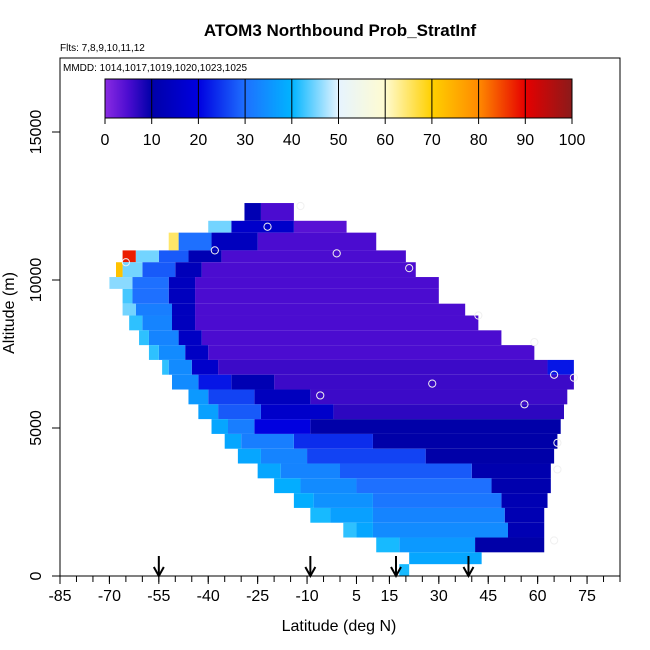 The height and width of the screenshot is (650, 650). What do you see at coordinates (488, 596) in the screenshot?
I see `x-tick-label: 45` at bounding box center [488, 596].